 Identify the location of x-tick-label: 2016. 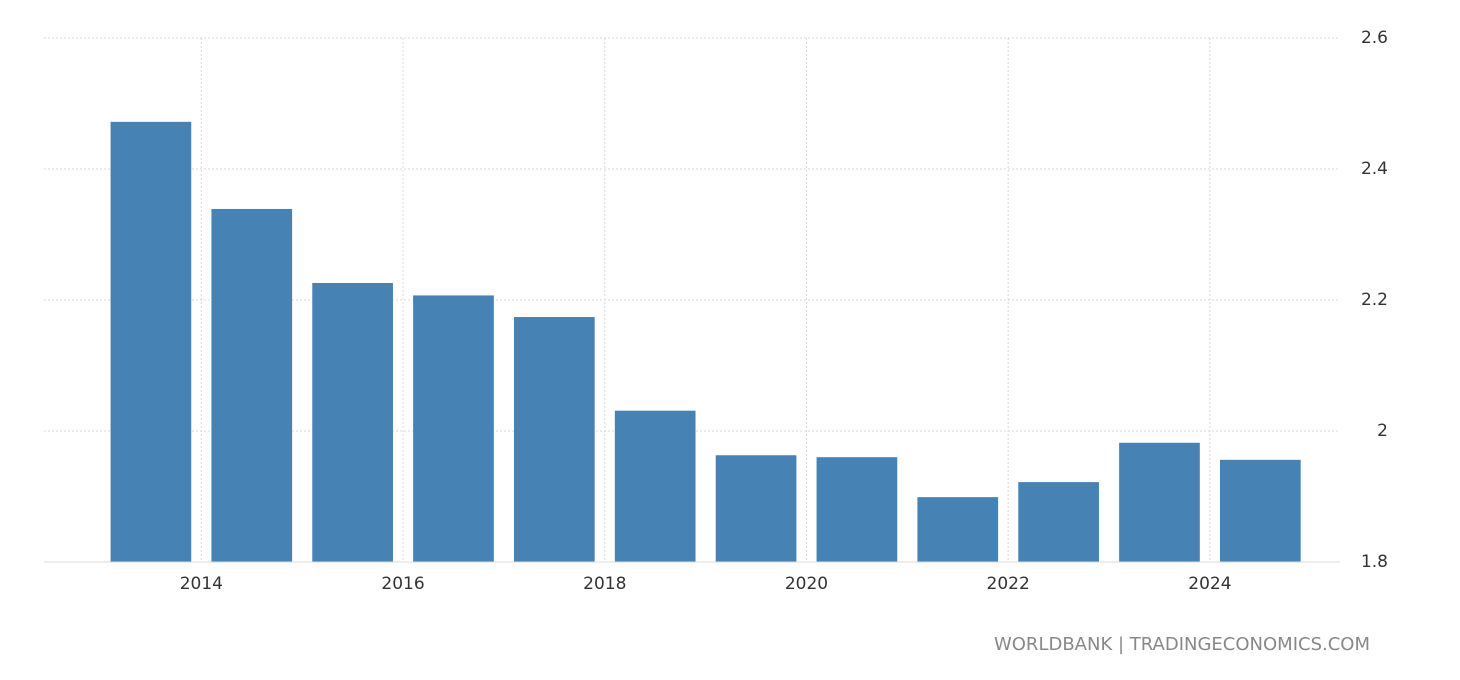
(402, 584).